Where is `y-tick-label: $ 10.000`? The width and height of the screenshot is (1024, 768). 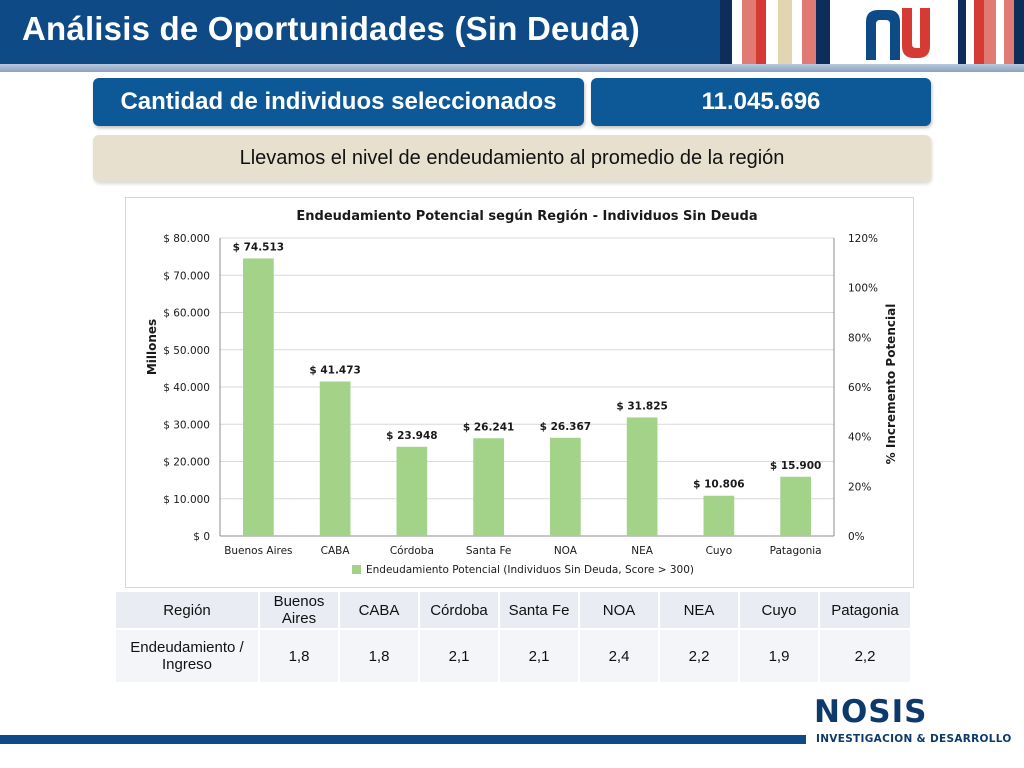
y-tick-label: $ 10.000 is located at coordinates (186, 500).